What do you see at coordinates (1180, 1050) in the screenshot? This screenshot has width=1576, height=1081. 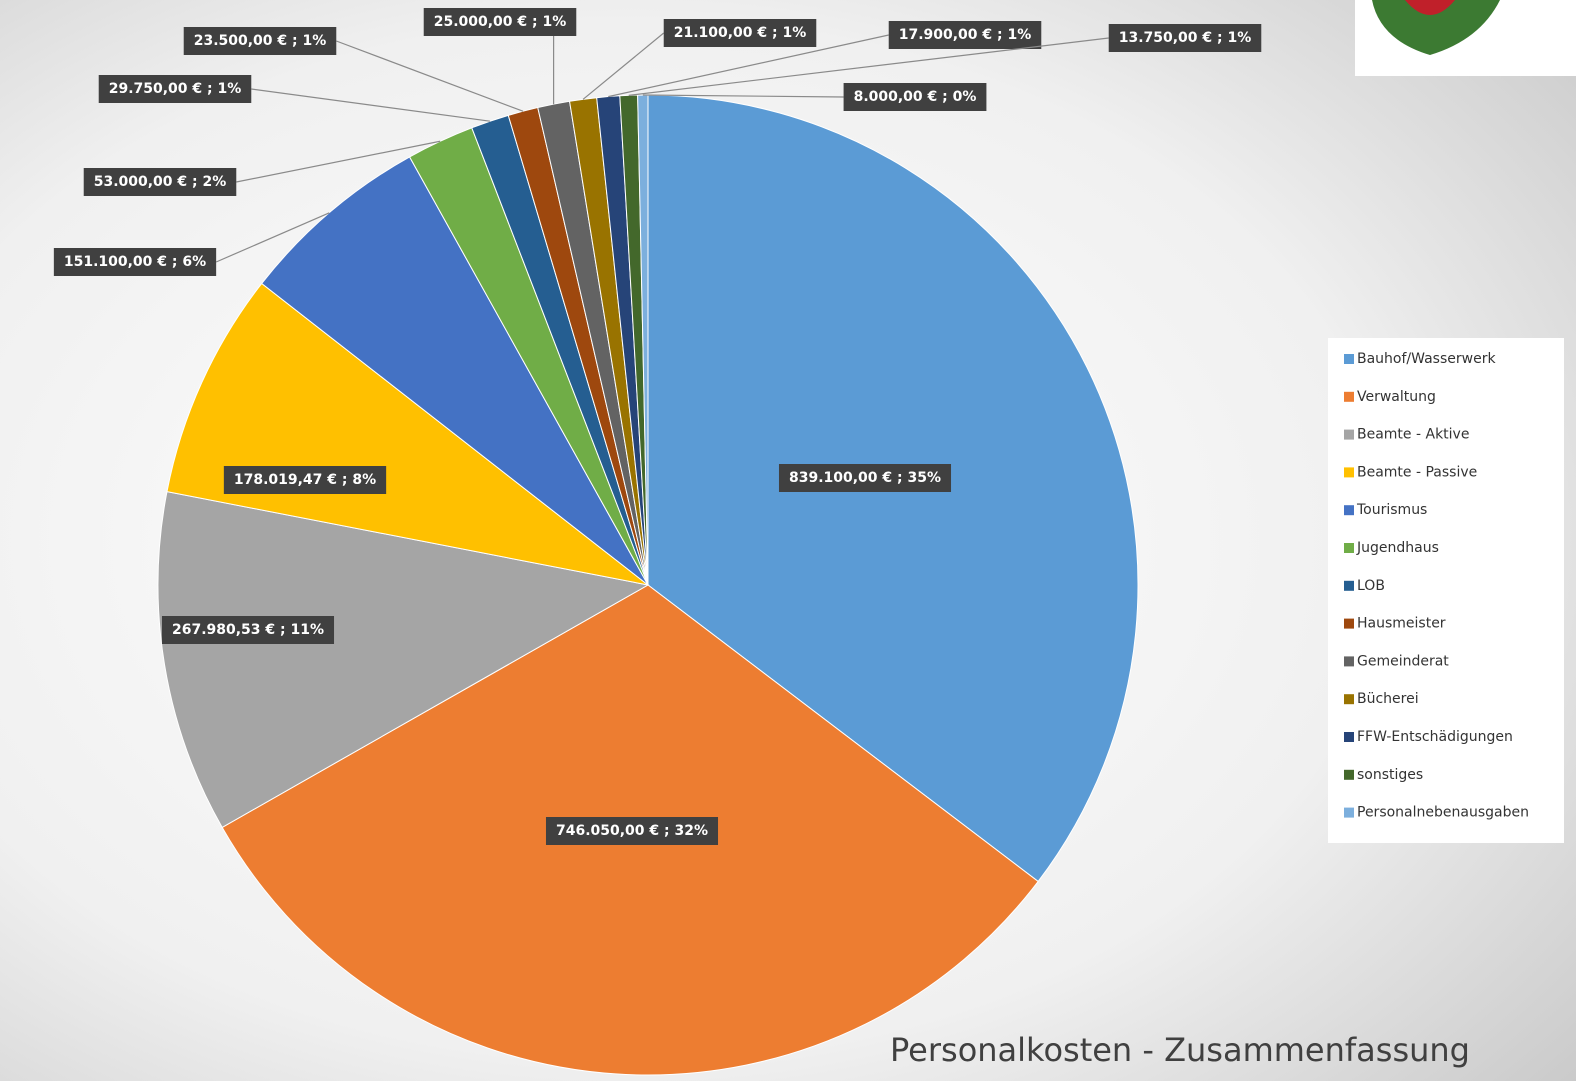 I see `chart-title: Personalkosten - Zusammenfassung` at bounding box center [1180, 1050].